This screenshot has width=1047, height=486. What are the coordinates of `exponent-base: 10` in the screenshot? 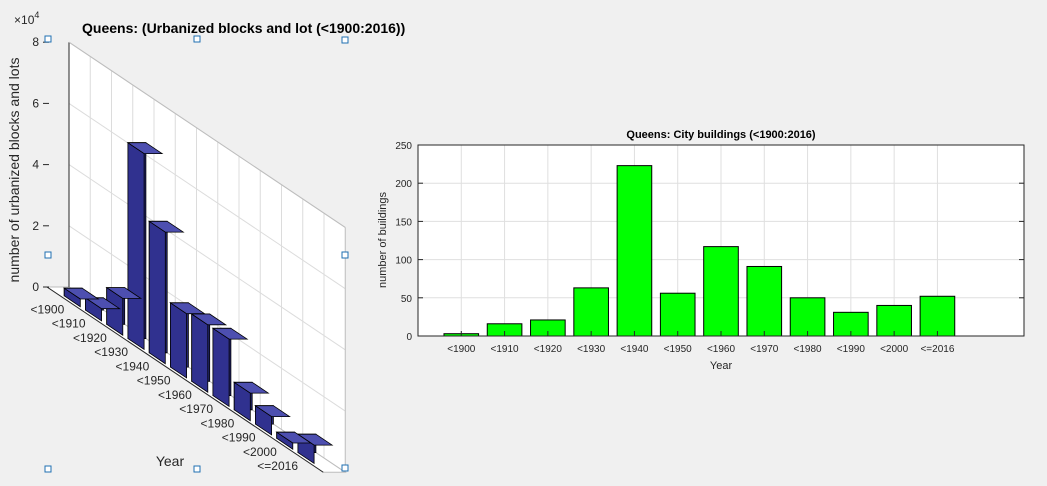 It's located at (28, 20).